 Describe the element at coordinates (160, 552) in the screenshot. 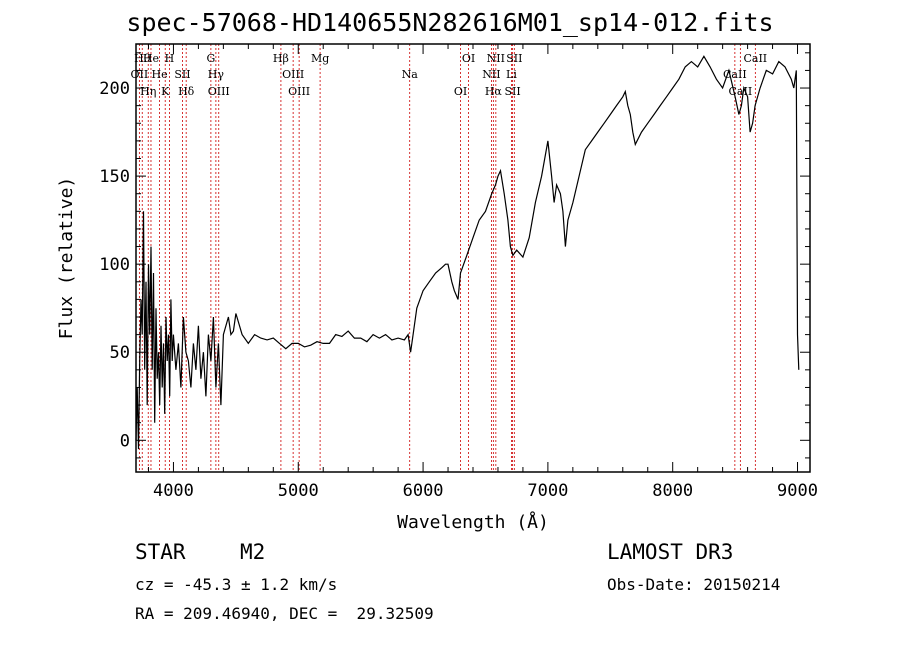

I see `object-class: STAR` at that location.